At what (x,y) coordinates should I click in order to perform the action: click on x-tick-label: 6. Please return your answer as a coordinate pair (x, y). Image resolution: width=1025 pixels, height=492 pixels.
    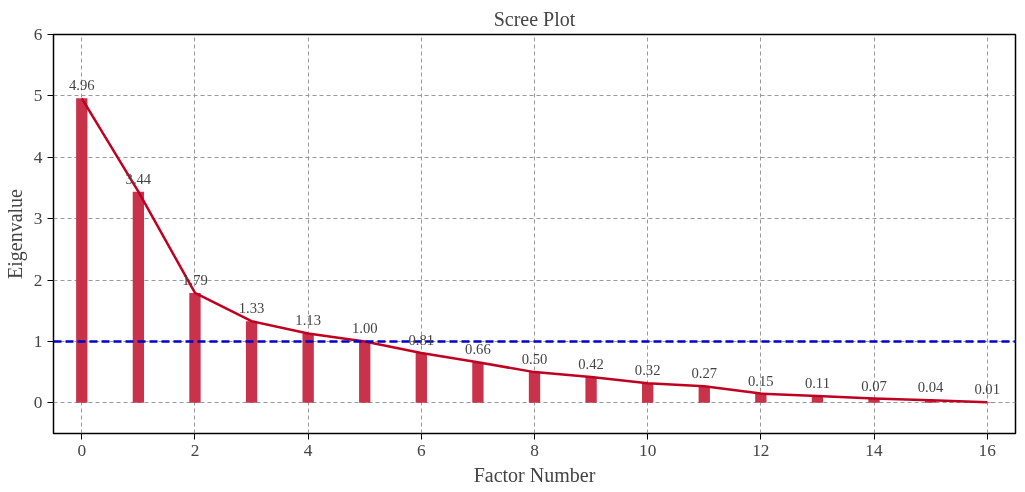
    Looking at the image, I should click on (421, 450).